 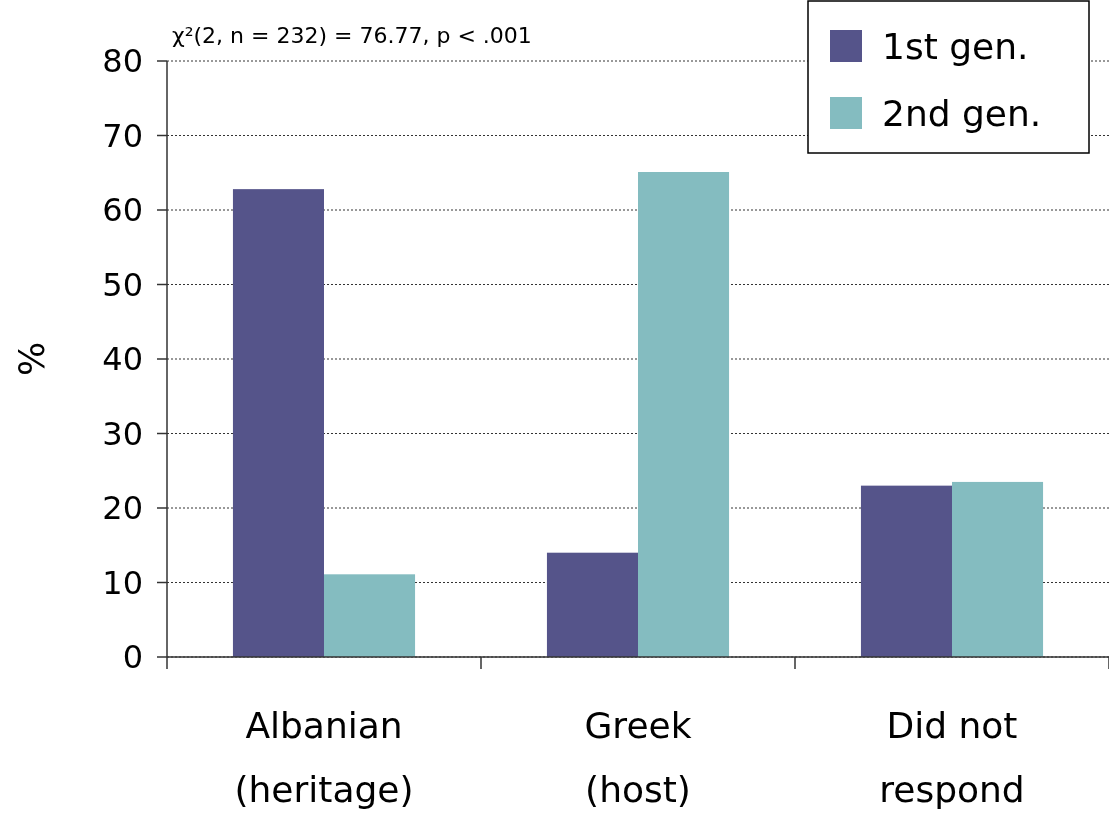 What do you see at coordinates (122, 508) in the screenshot?
I see `y-tick-label: 20` at bounding box center [122, 508].